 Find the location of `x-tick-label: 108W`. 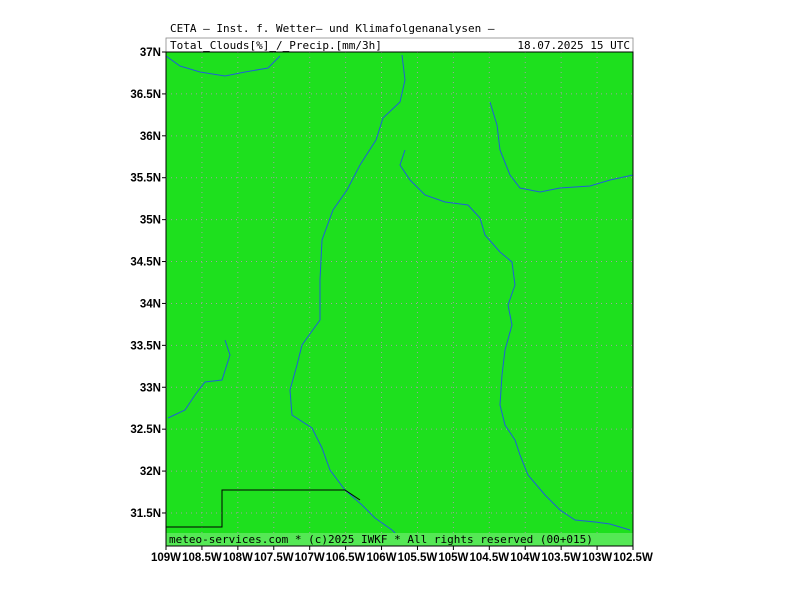

x-tick-label: 108W is located at coordinates (238, 558).